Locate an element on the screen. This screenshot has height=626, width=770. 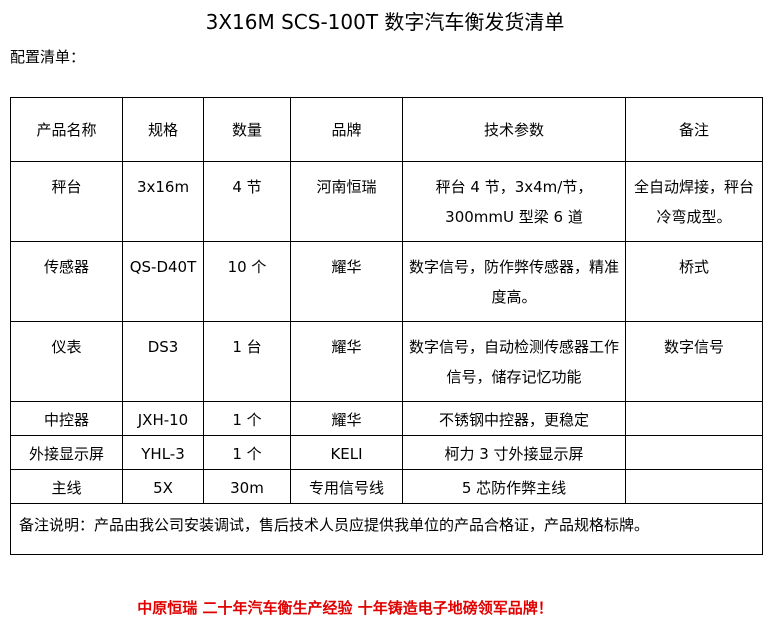
table-row: 中控器 JXH-10 1 个耀华 不锈钢中控器，更稳定 is located at coordinates (386, 418).